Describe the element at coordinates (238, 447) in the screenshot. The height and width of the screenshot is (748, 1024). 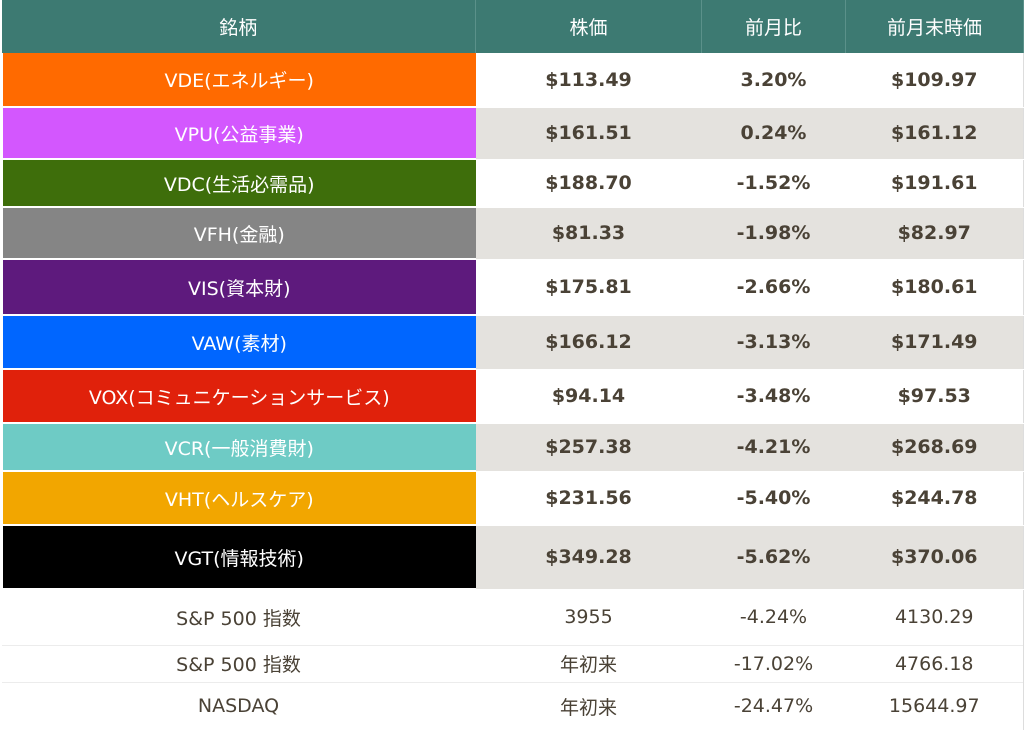
I see `ticker-cell: VCR(一般消費財)` at that location.